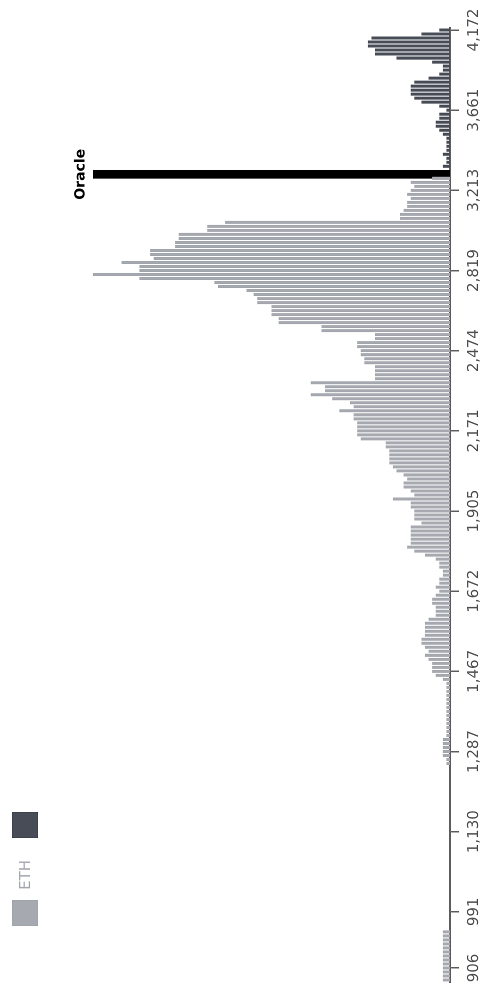 The image size is (491, 984). Describe the element at coordinates (473, 511) in the screenshot. I see `y-tick-label: 1,905` at that location.